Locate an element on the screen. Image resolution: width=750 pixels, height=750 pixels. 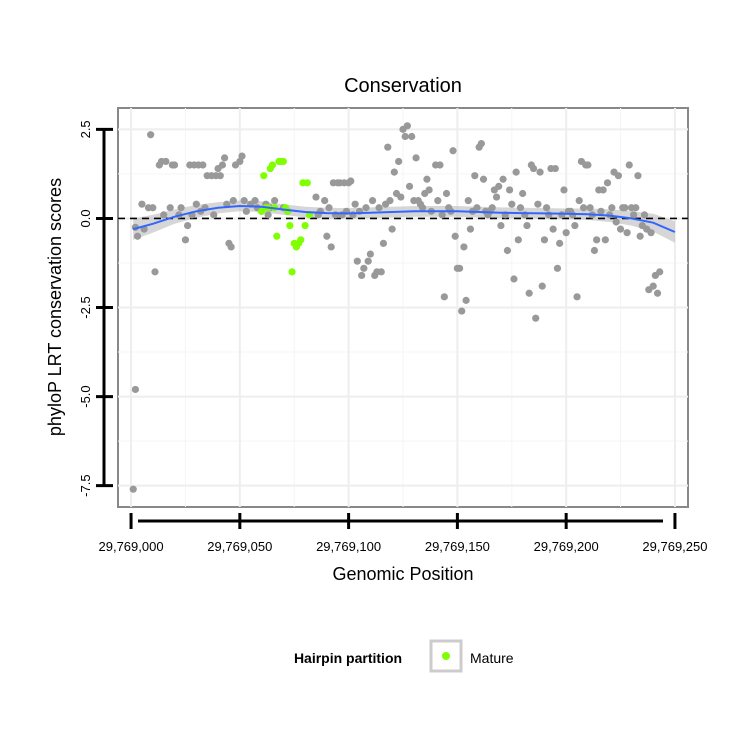
legend-label-mature: Mature is located at coordinates (492, 658).